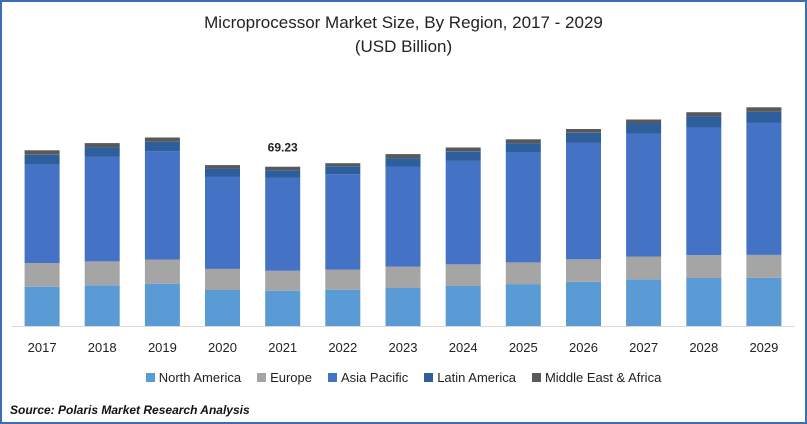 This screenshot has height=424, width=807. Describe the element at coordinates (763, 347) in the screenshot. I see `x-tick-label-2029: 2029` at that location.